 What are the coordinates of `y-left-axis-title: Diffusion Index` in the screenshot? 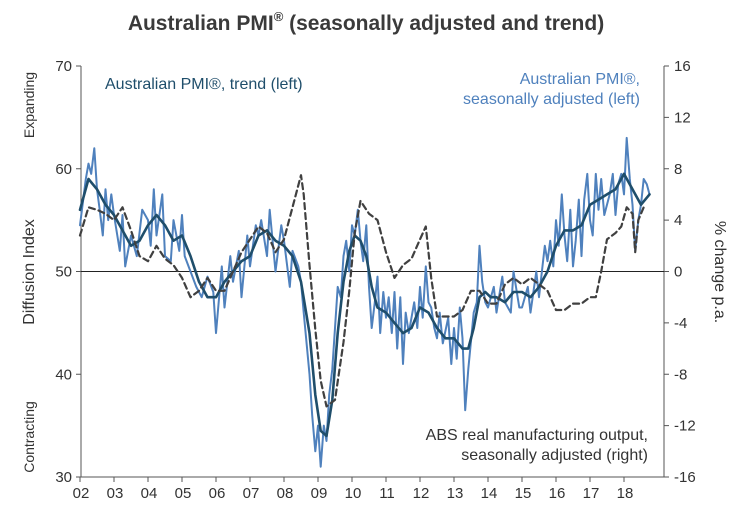 It's located at (29, 272).